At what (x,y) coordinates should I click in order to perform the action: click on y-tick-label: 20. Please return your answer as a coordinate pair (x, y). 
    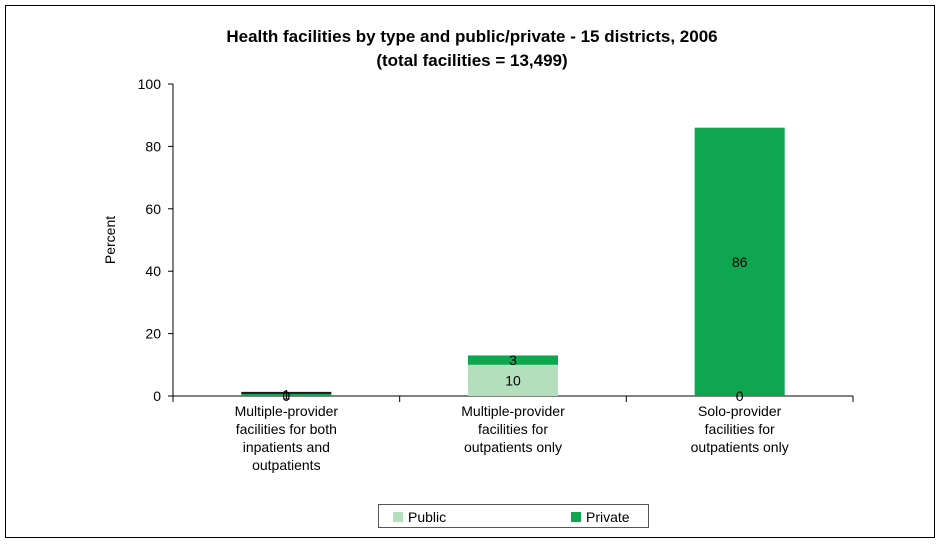
    Looking at the image, I should click on (153, 334).